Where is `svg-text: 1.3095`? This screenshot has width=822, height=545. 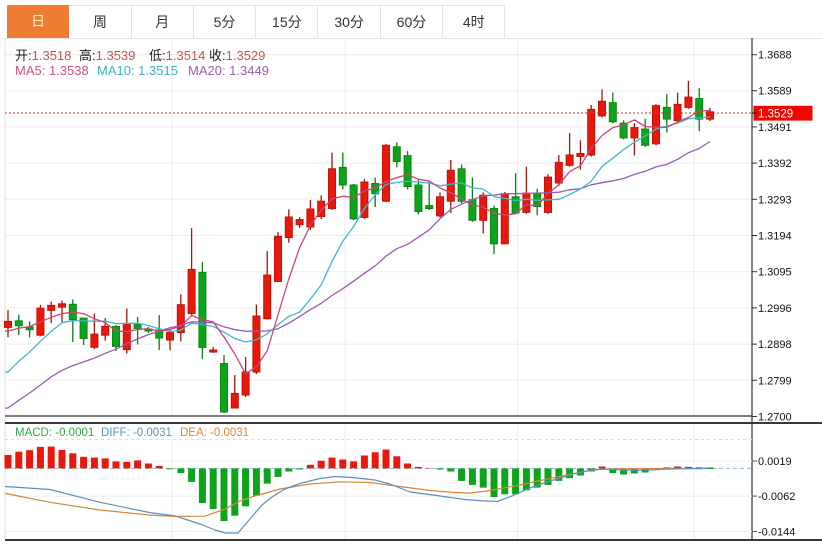
svg-text: 1.3095 is located at coordinates (775, 273).